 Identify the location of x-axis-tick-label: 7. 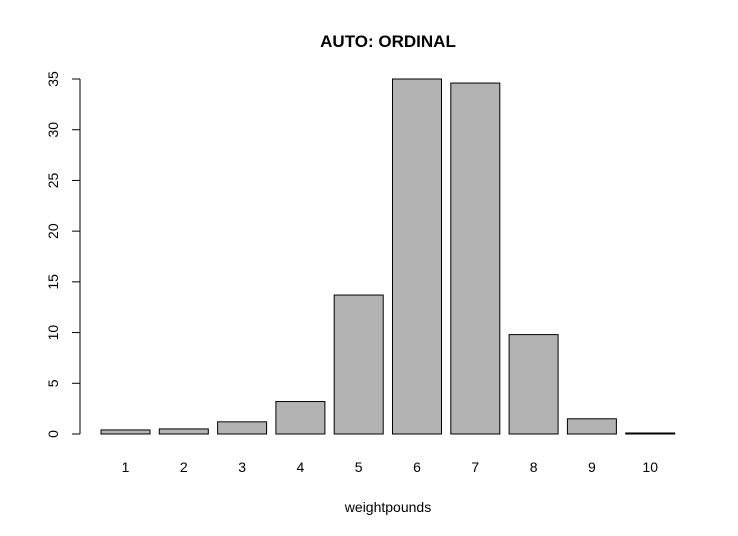
(475, 467).